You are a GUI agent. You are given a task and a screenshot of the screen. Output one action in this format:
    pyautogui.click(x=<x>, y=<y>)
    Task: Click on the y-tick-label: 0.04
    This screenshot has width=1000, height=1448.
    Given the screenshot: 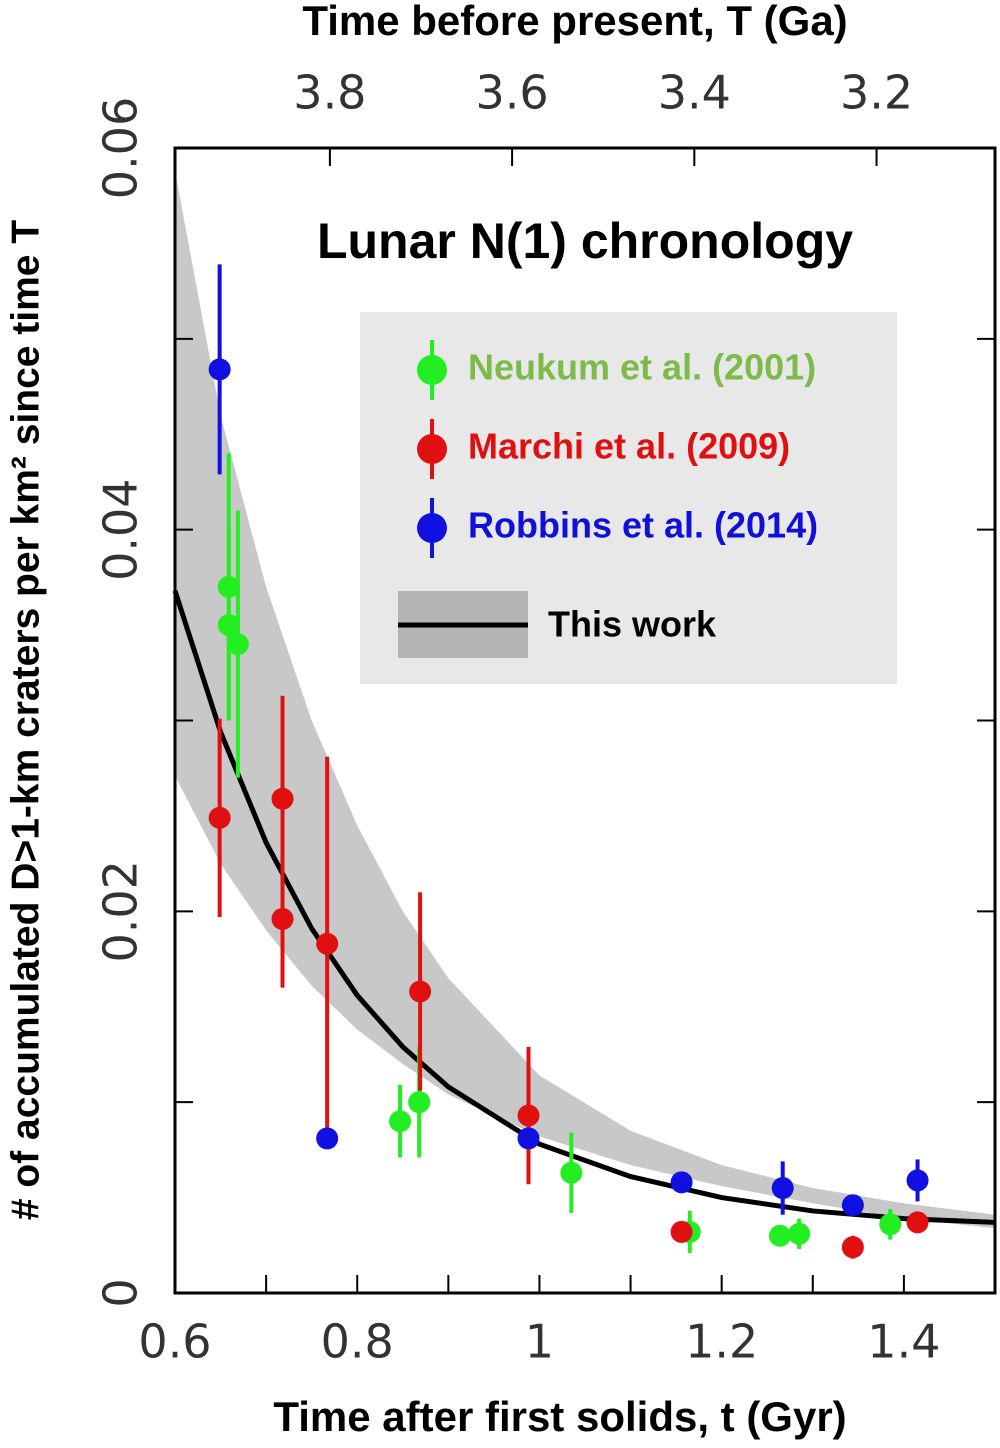 What is the action you would take?
    pyautogui.click(x=121, y=529)
    